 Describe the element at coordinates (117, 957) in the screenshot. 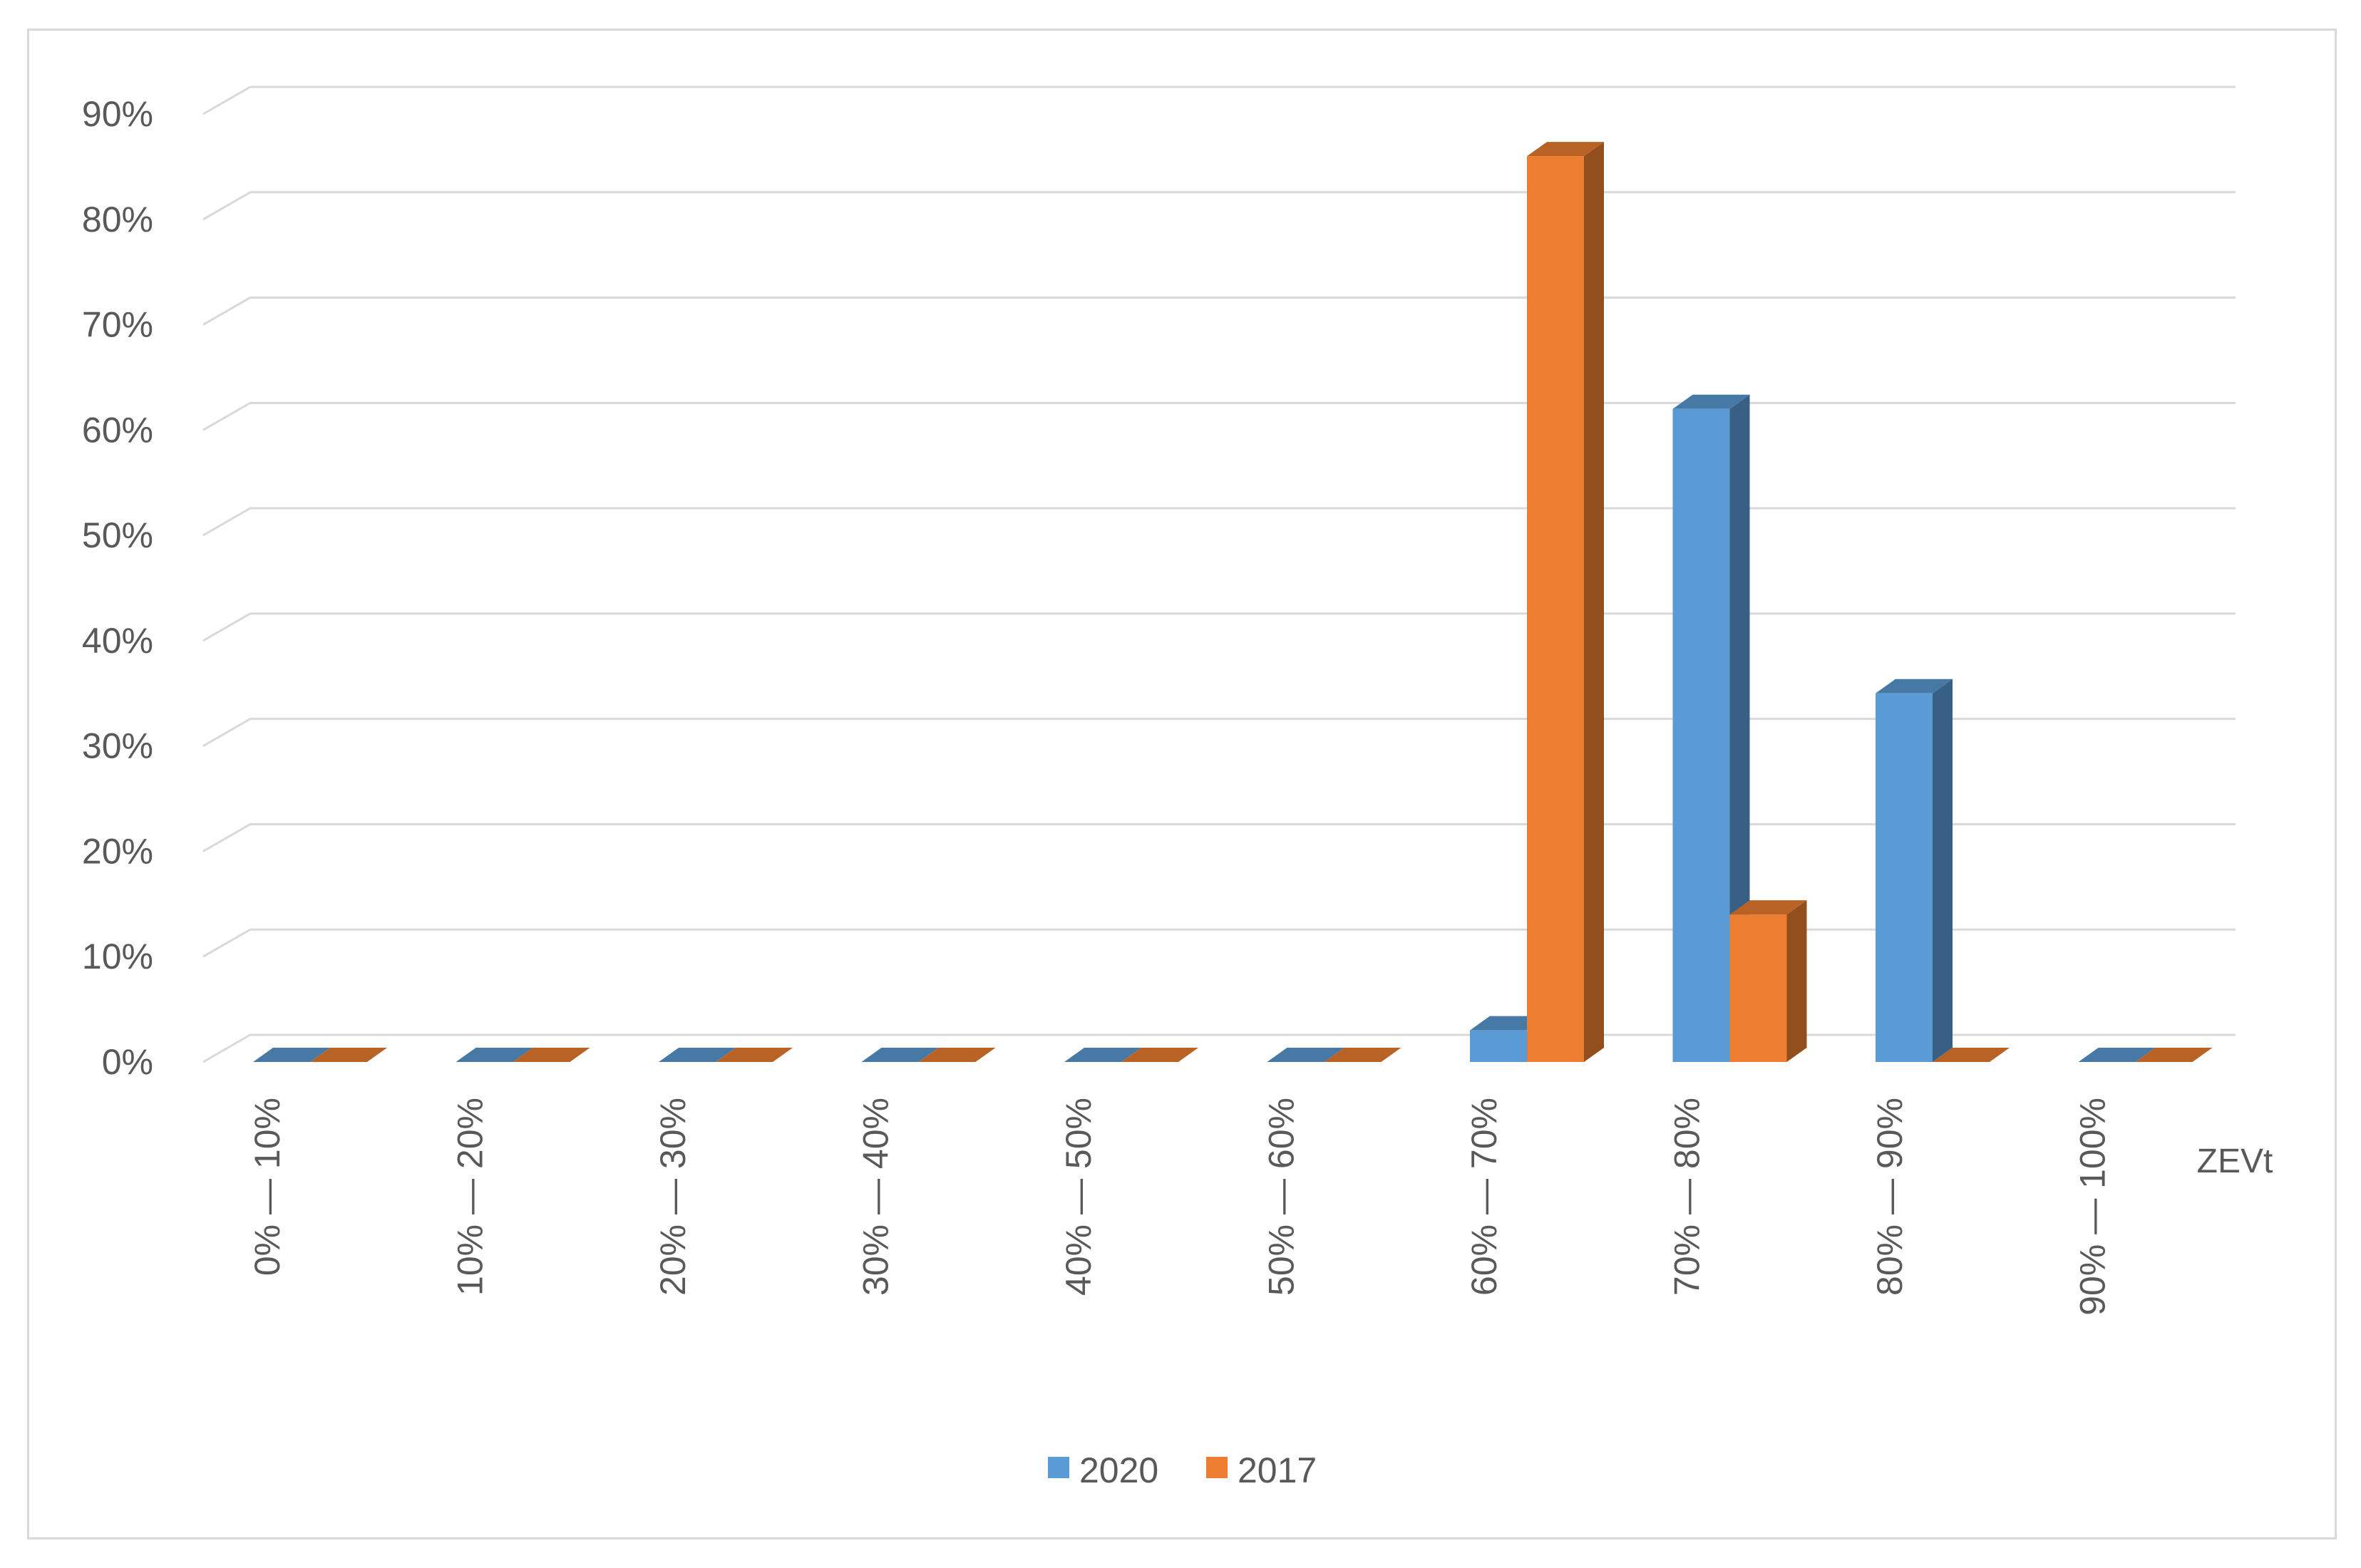

I see `y-tick-label: 10%` at that location.